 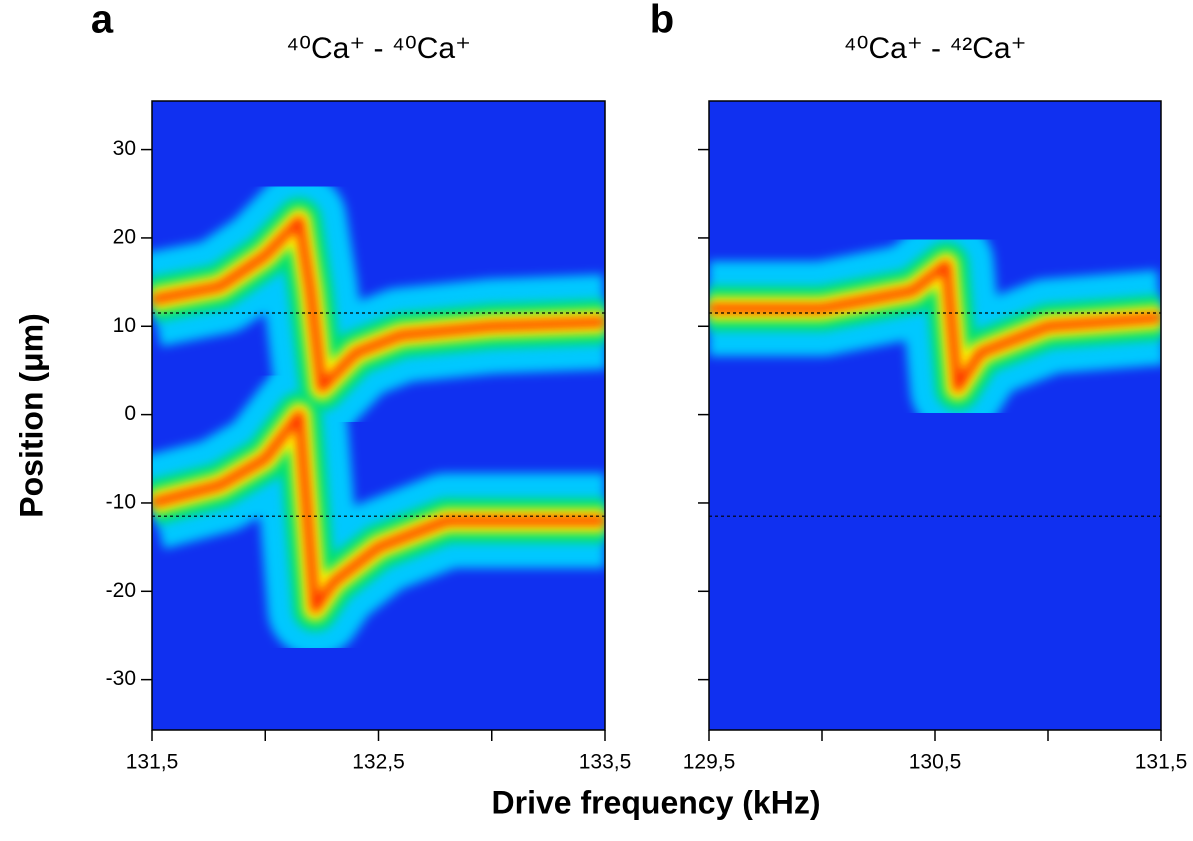 I want to click on panel-title: ⁴⁰Ca⁺ - ⁴²Ca⁺, so click(x=935, y=48).